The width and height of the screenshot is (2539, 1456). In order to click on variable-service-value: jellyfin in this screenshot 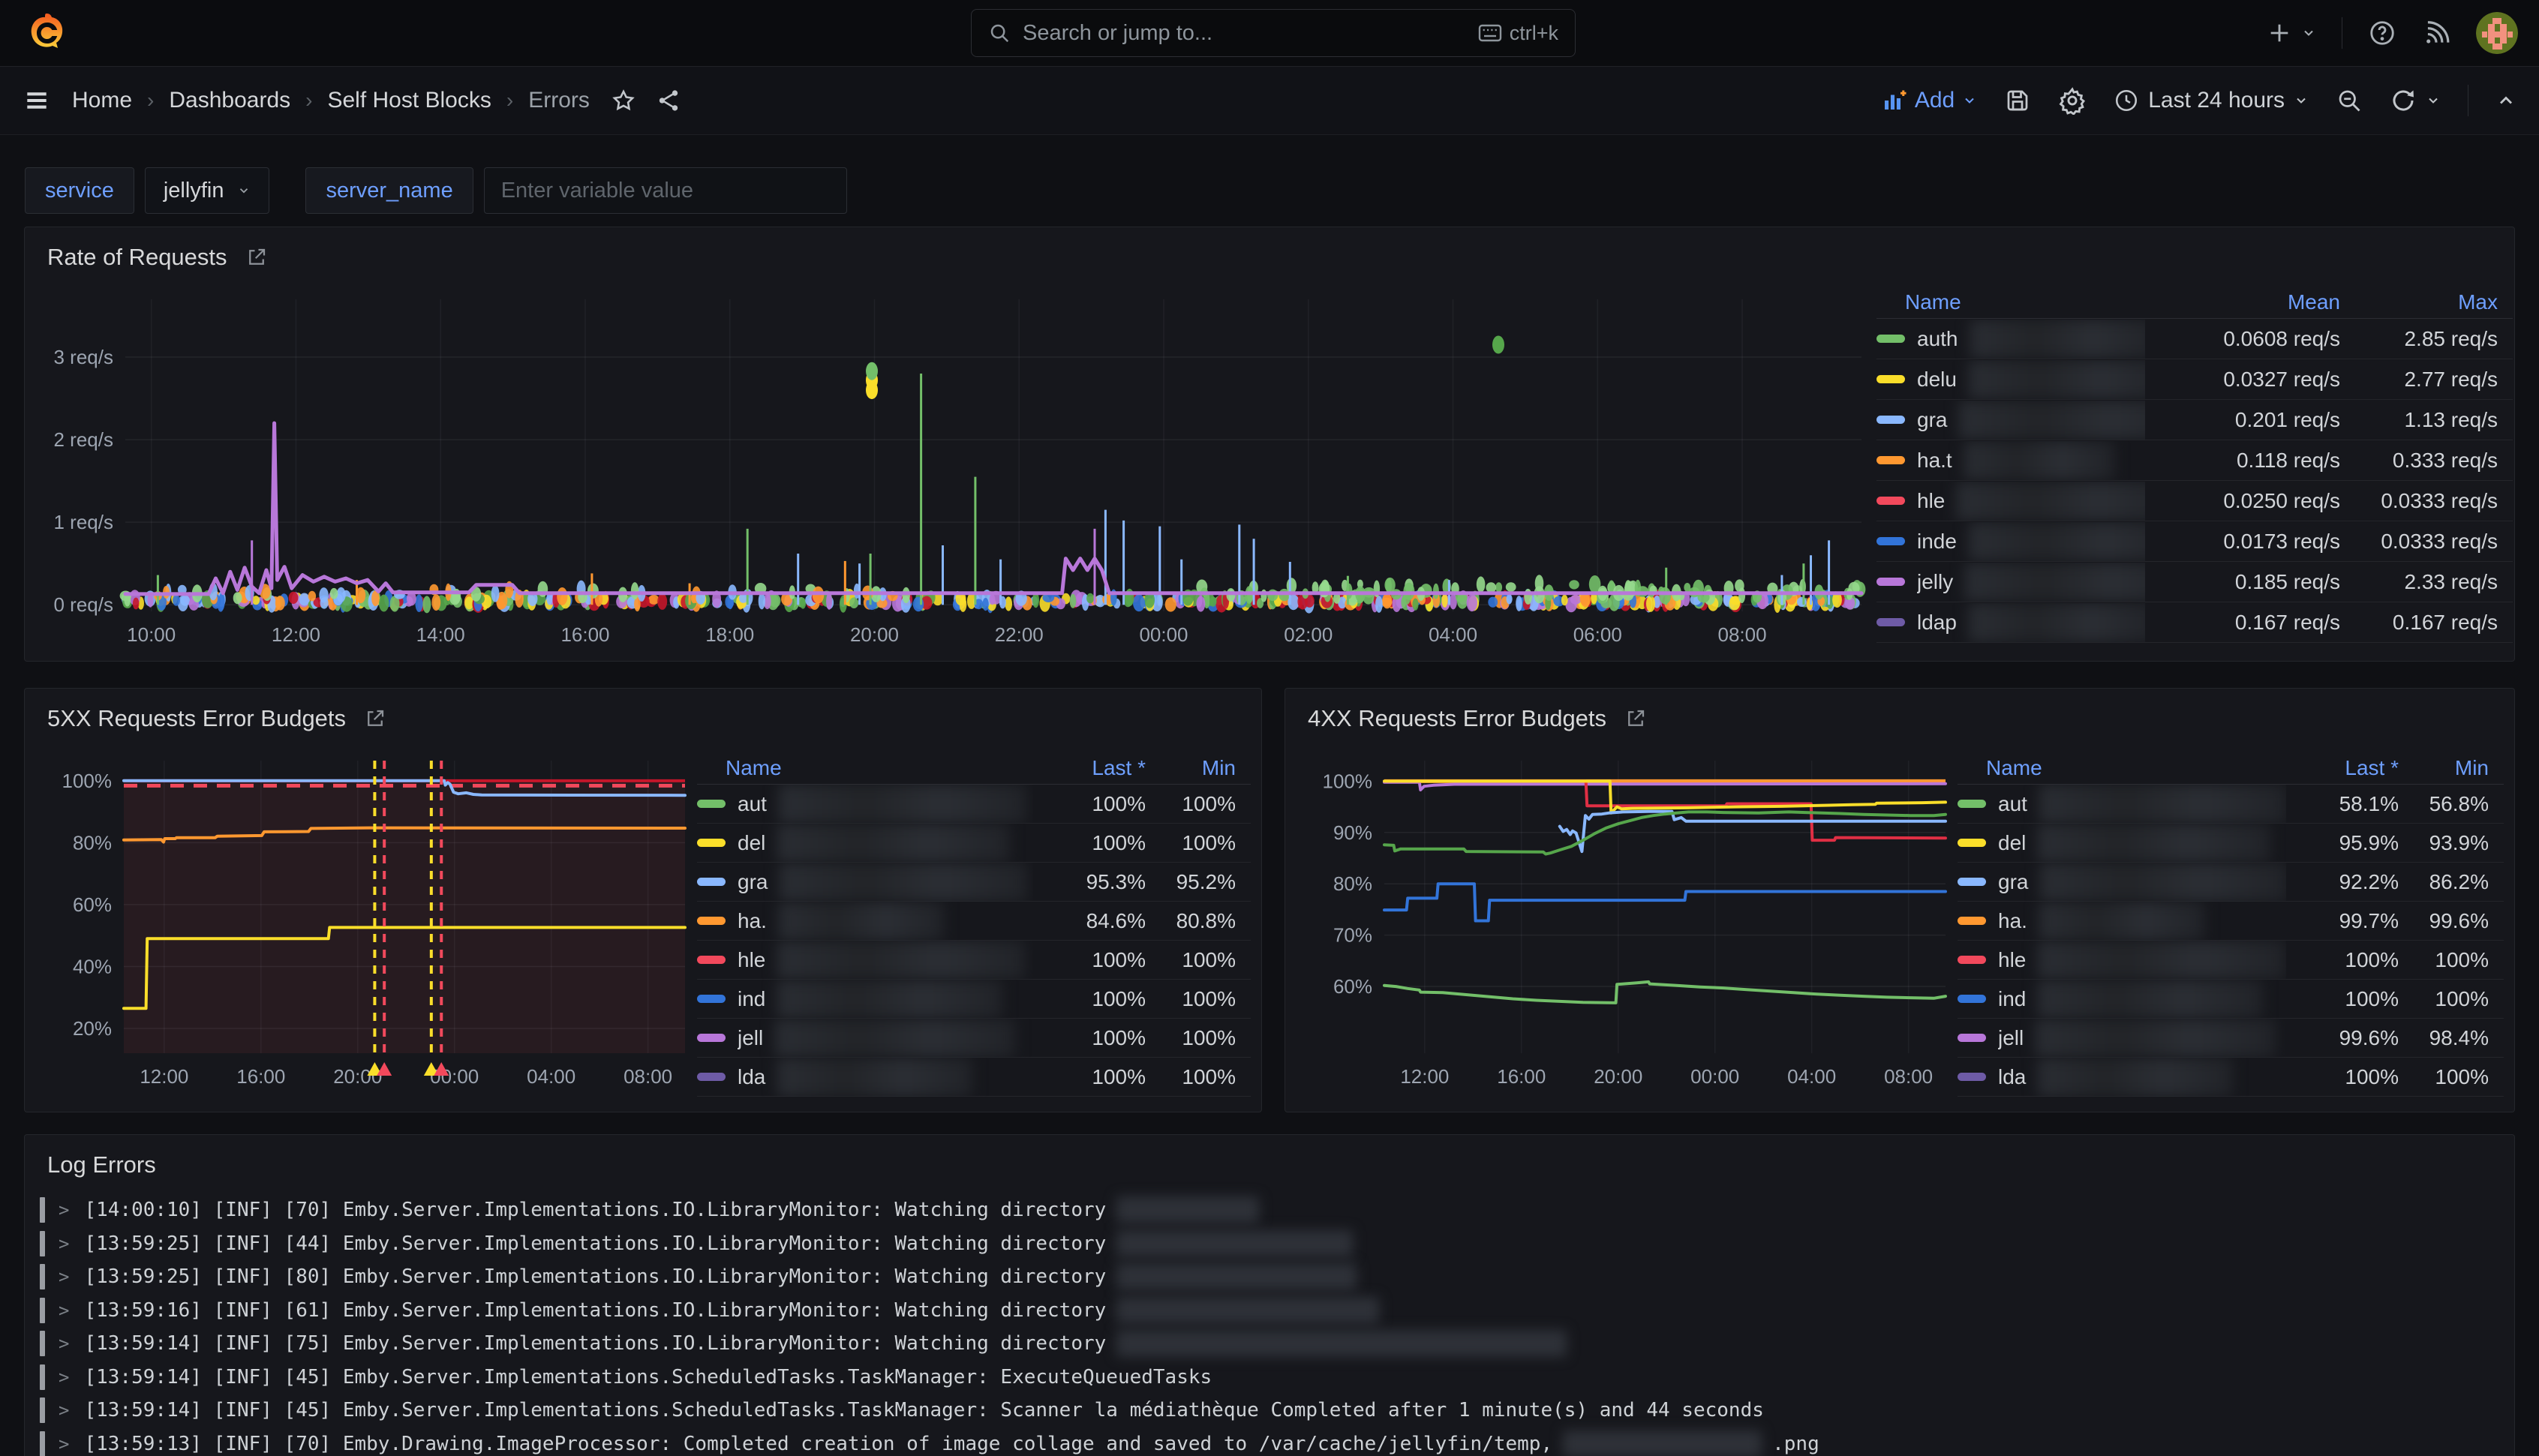, I will do `click(207, 190)`.